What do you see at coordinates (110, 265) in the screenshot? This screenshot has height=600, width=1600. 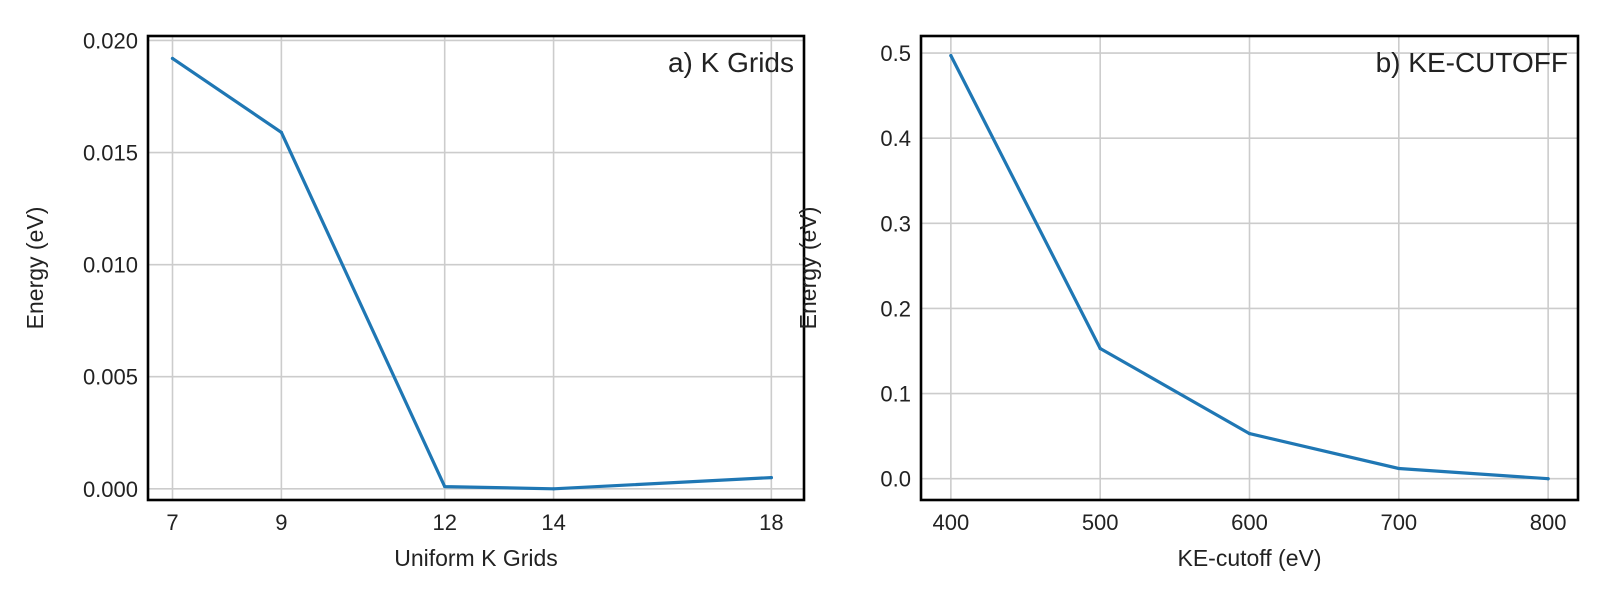 I see `y-tick-label: 0.010` at bounding box center [110, 265].